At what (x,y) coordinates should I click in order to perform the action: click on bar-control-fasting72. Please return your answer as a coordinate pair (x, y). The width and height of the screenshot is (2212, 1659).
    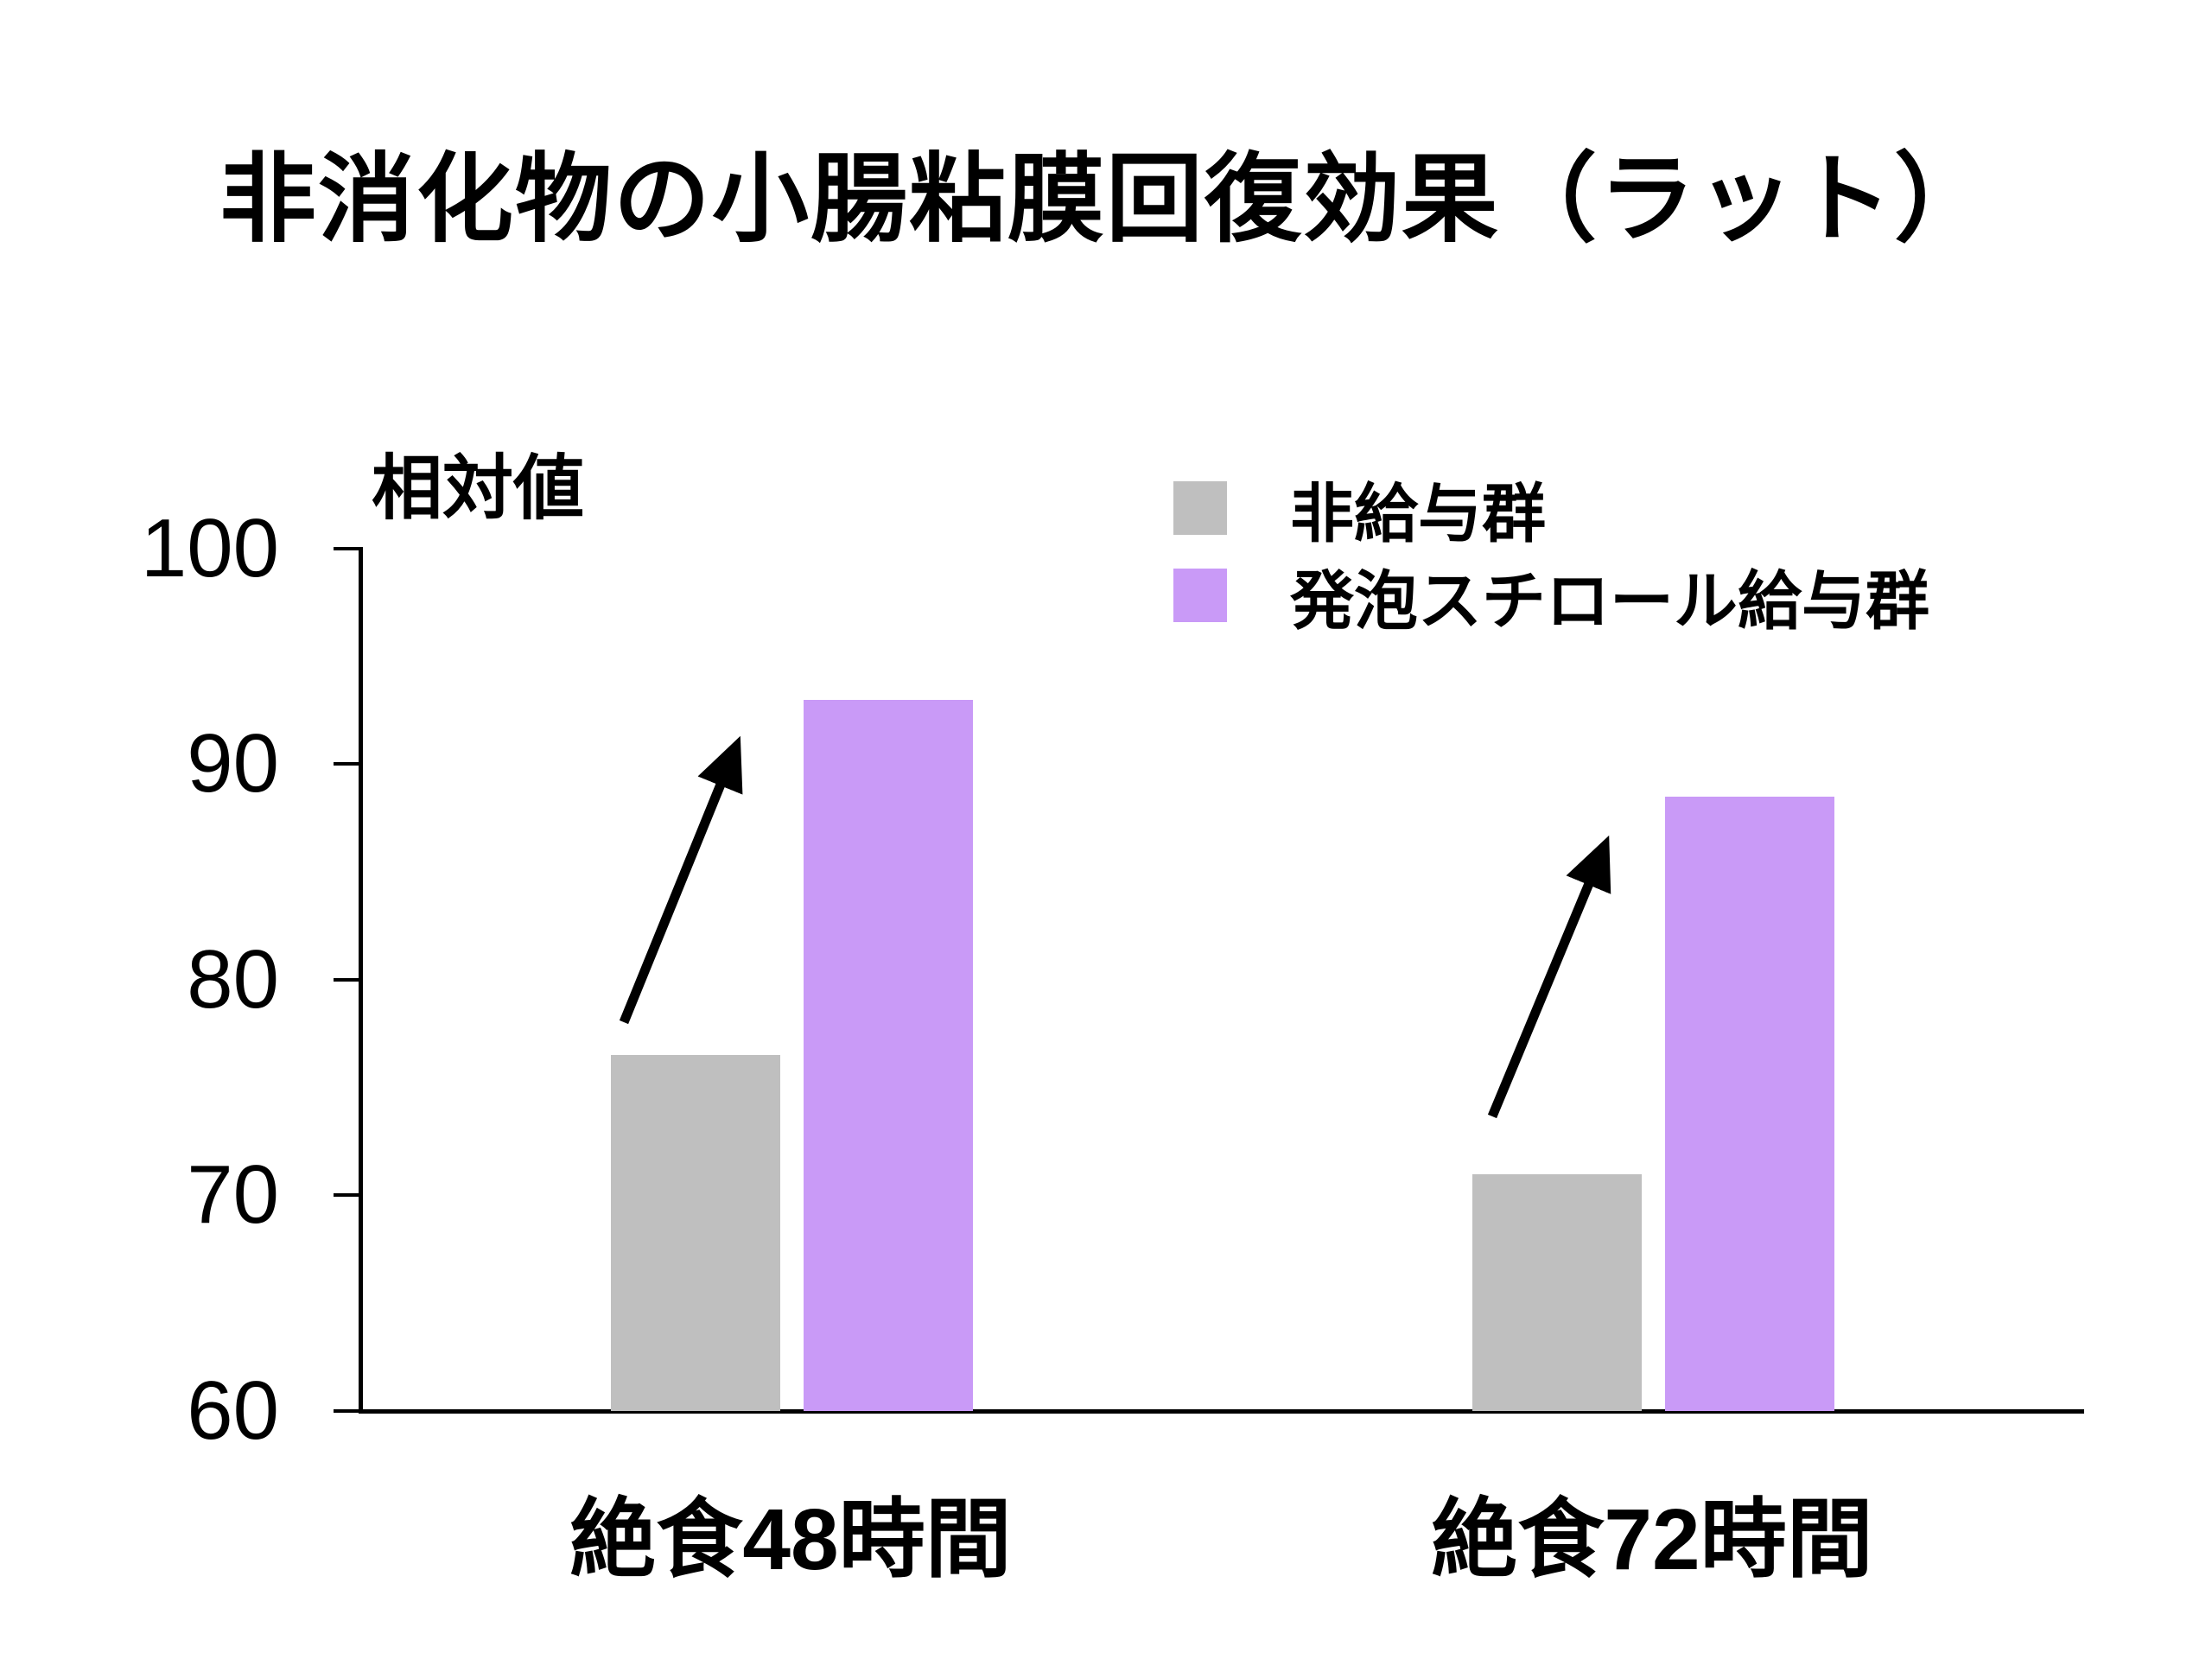
    Looking at the image, I should click on (1557, 1292).